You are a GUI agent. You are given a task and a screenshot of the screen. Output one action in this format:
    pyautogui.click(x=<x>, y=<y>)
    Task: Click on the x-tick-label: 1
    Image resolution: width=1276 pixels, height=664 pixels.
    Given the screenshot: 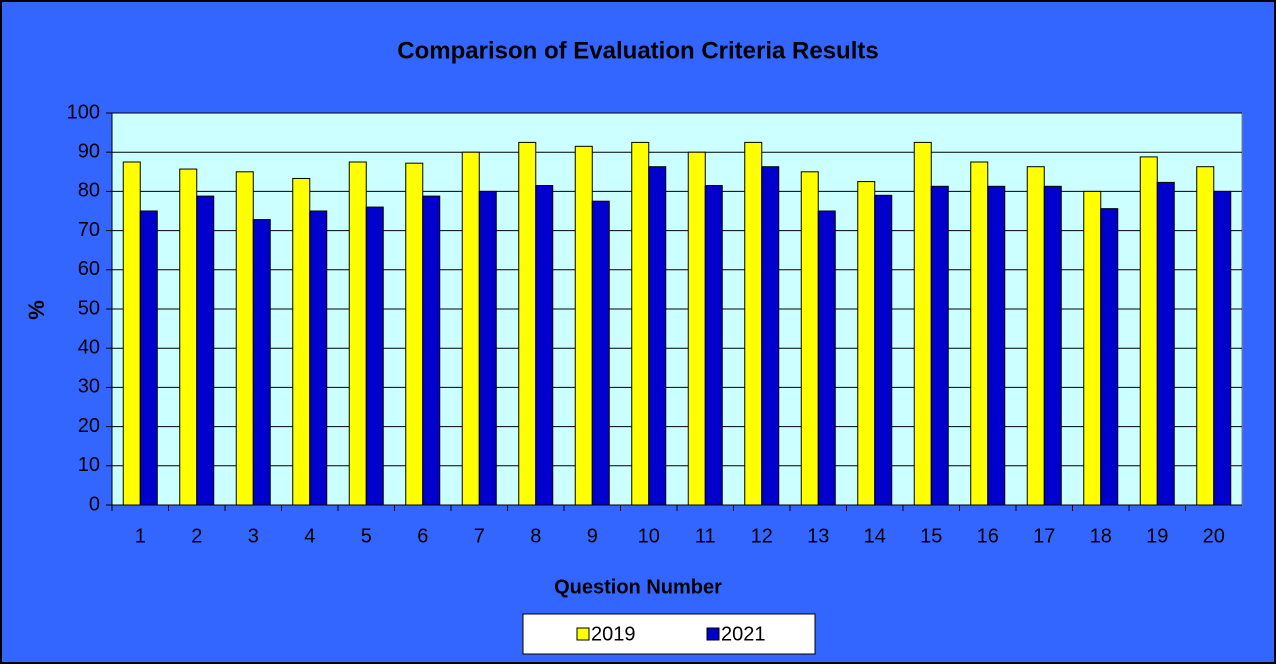 What is the action you would take?
    pyautogui.click(x=140, y=536)
    